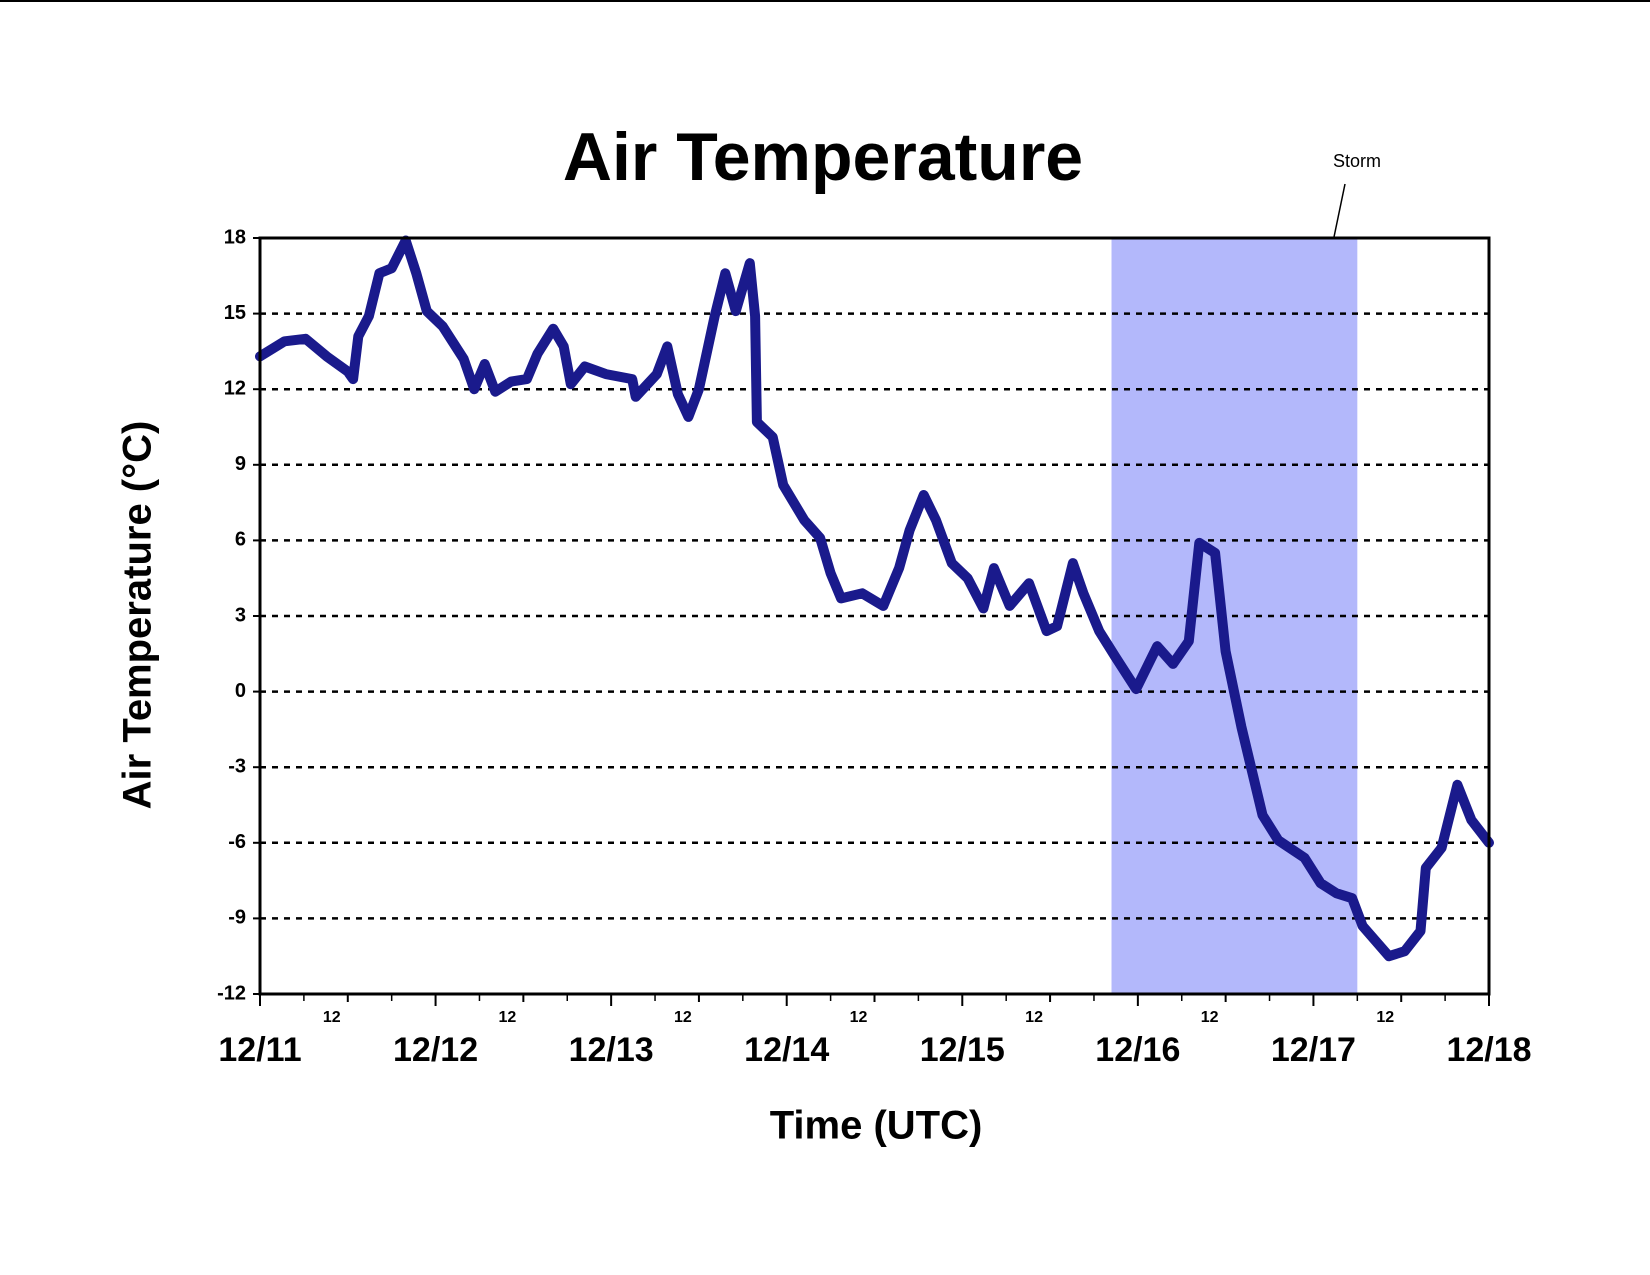 The width and height of the screenshot is (1650, 1275). Describe the element at coordinates (435, 1050) in the screenshot. I see `x-tick-label: 12/12` at that location.